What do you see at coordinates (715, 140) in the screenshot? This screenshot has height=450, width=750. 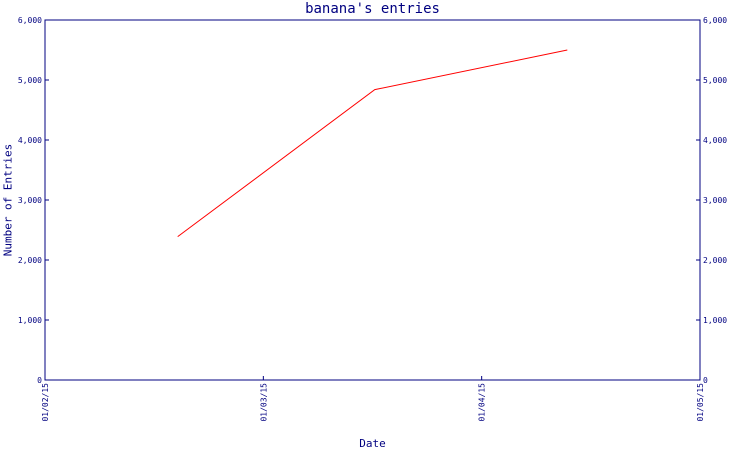 I see `y-tick-label-right: 4,000` at bounding box center [715, 140].